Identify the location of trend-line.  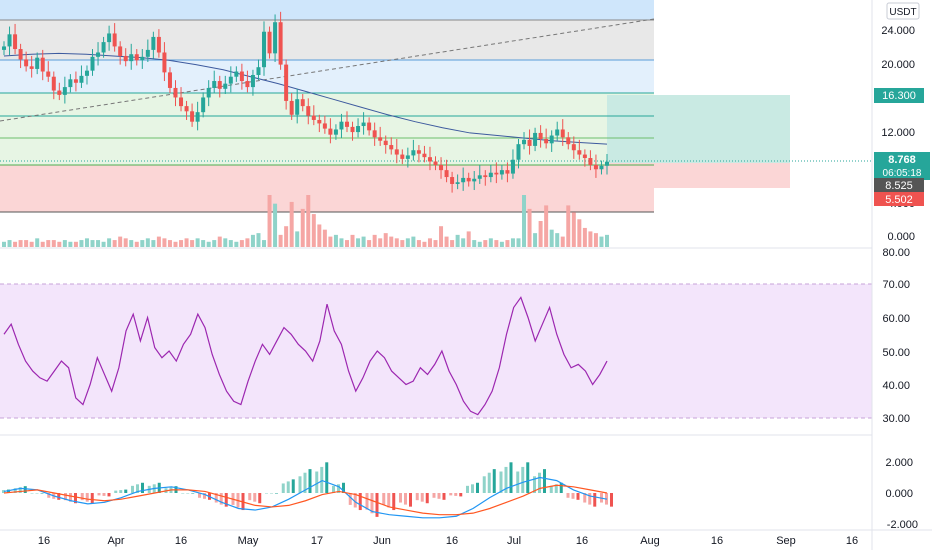
(327, 70).